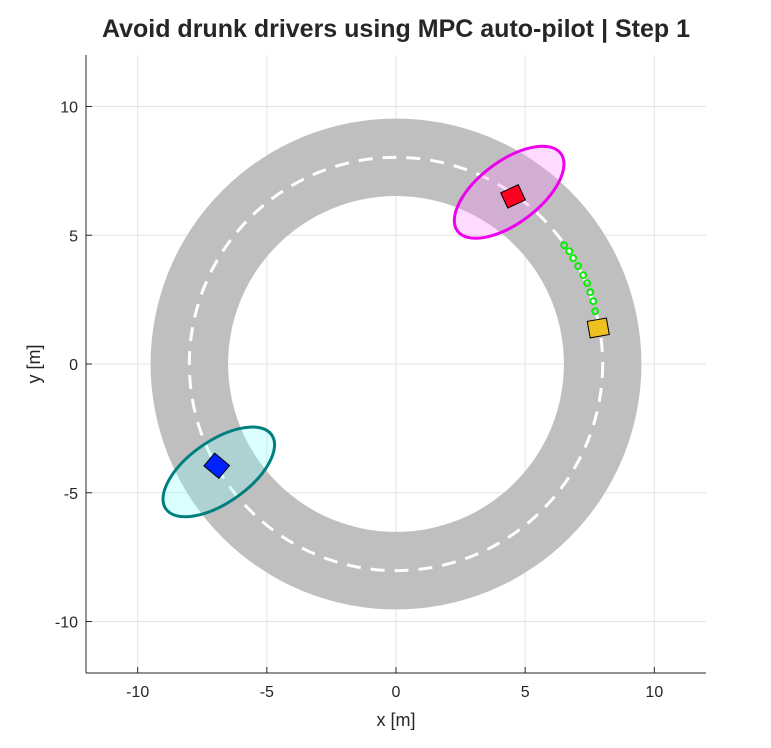  I want to click on y-tick-label: -10, so click(66, 623).